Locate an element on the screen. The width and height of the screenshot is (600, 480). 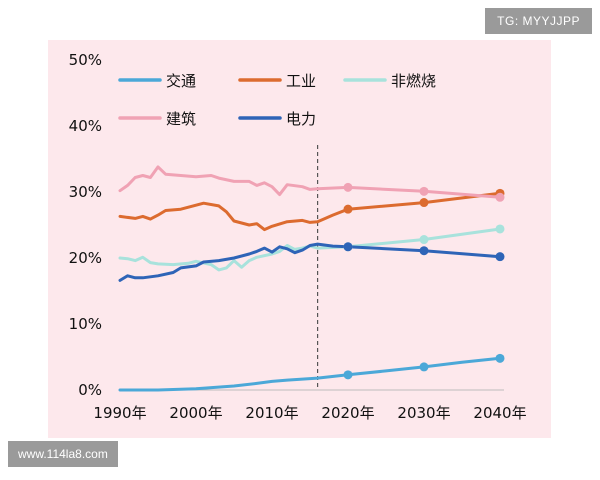
y-tick-label: 30% is located at coordinates (85, 192).